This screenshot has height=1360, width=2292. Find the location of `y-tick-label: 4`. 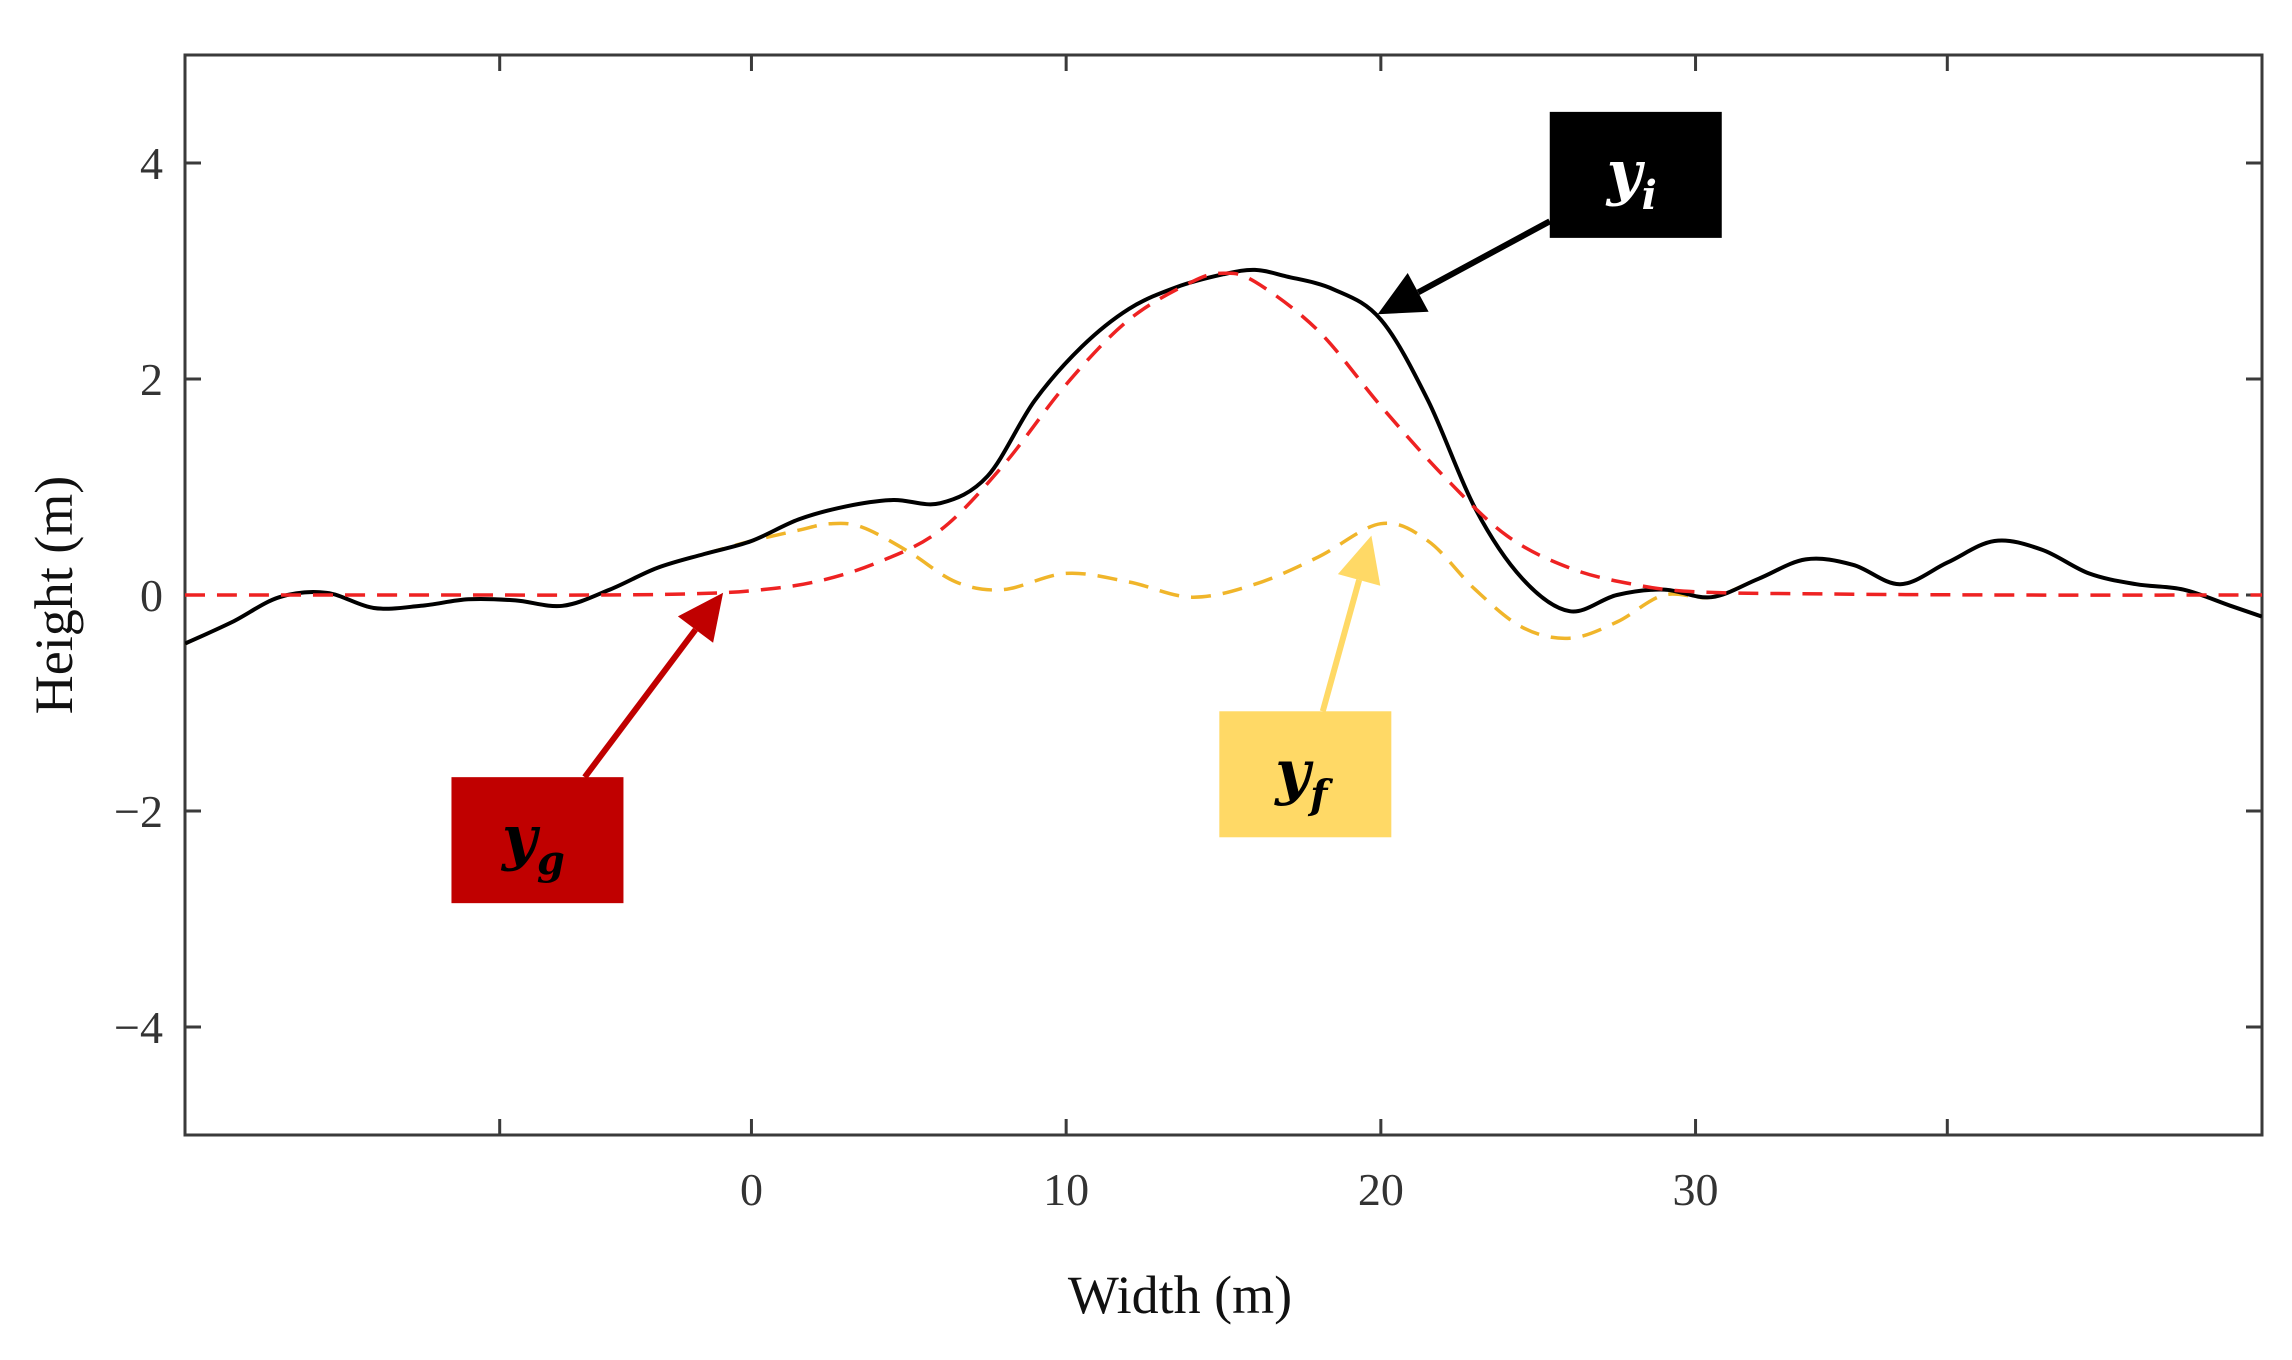

y-tick-label: 4 is located at coordinates (151, 163).